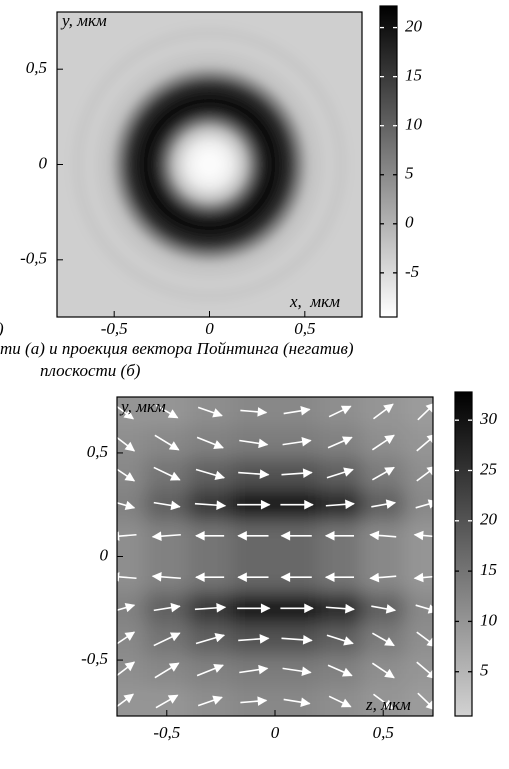 The width and height of the screenshot is (509, 769). Describe the element at coordinates (463, 554) in the screenshot. I see `colorbar` at that location.